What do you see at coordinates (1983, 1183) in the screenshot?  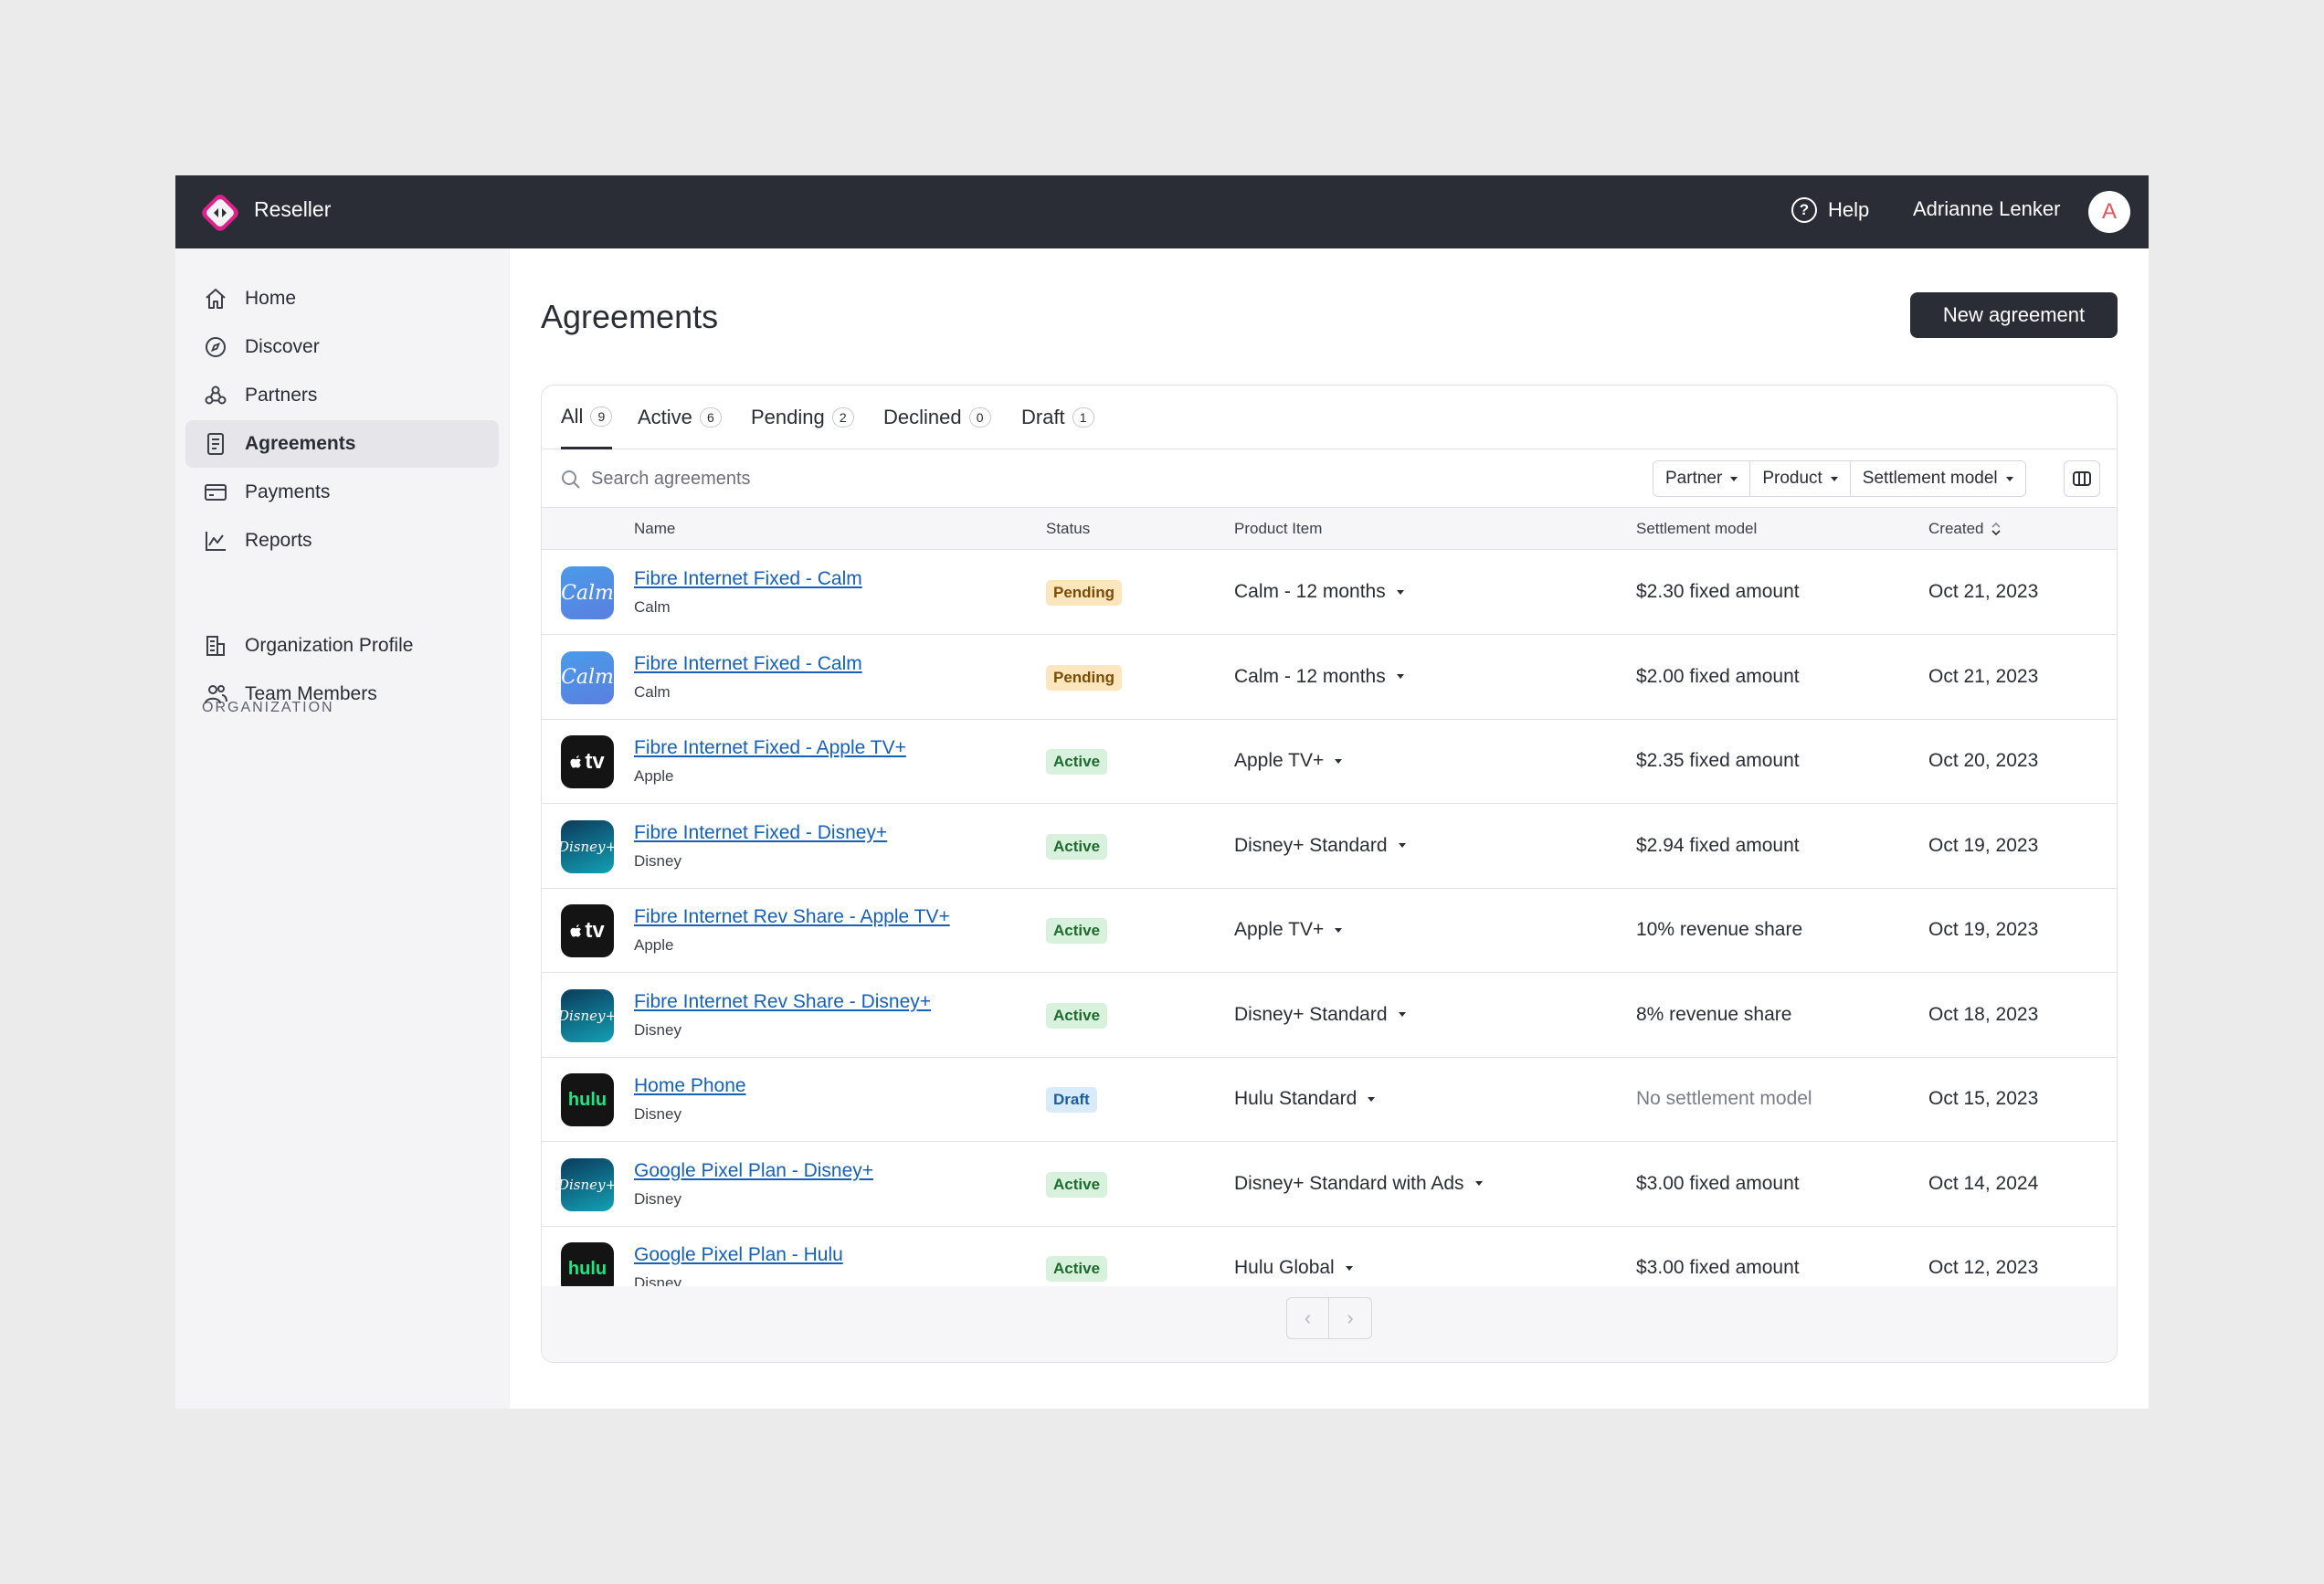 I see `created-date: Oct 14, 2024` at bounding box center [1983, 1183].